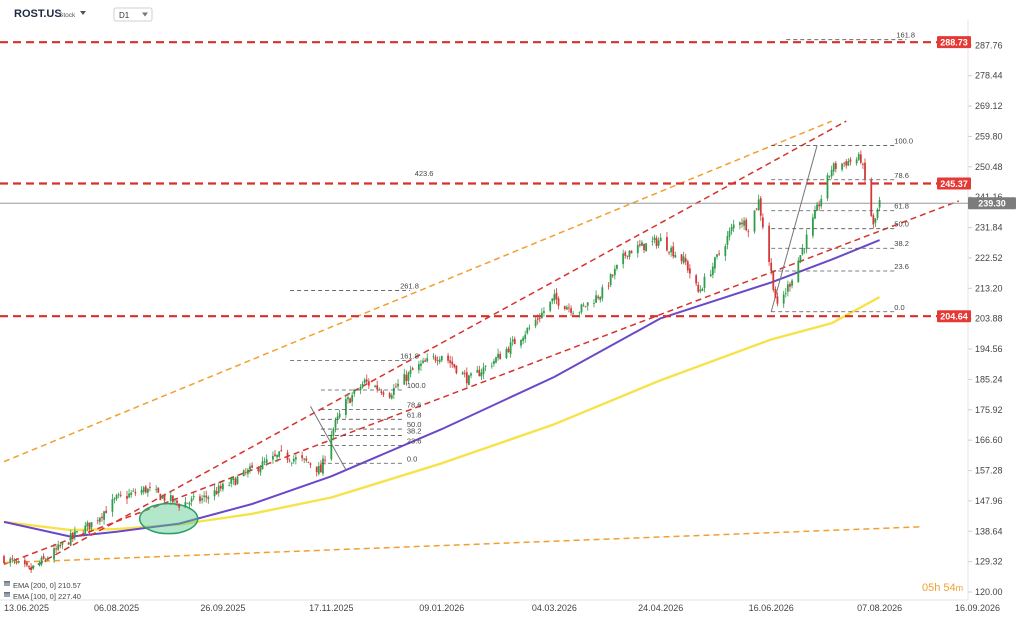 Image resolution: width=1024 pixels, height=628 pixels. I want to click on price-tick-label: 269.12, so click(989, 106).